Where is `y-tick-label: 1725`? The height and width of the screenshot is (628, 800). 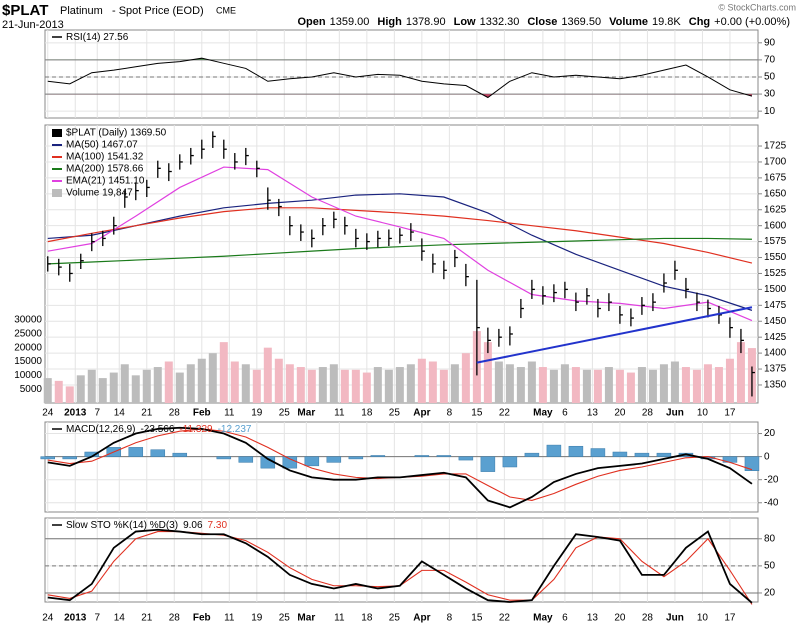
y-tick-label: 1725 is located at coordinates (775, 146).